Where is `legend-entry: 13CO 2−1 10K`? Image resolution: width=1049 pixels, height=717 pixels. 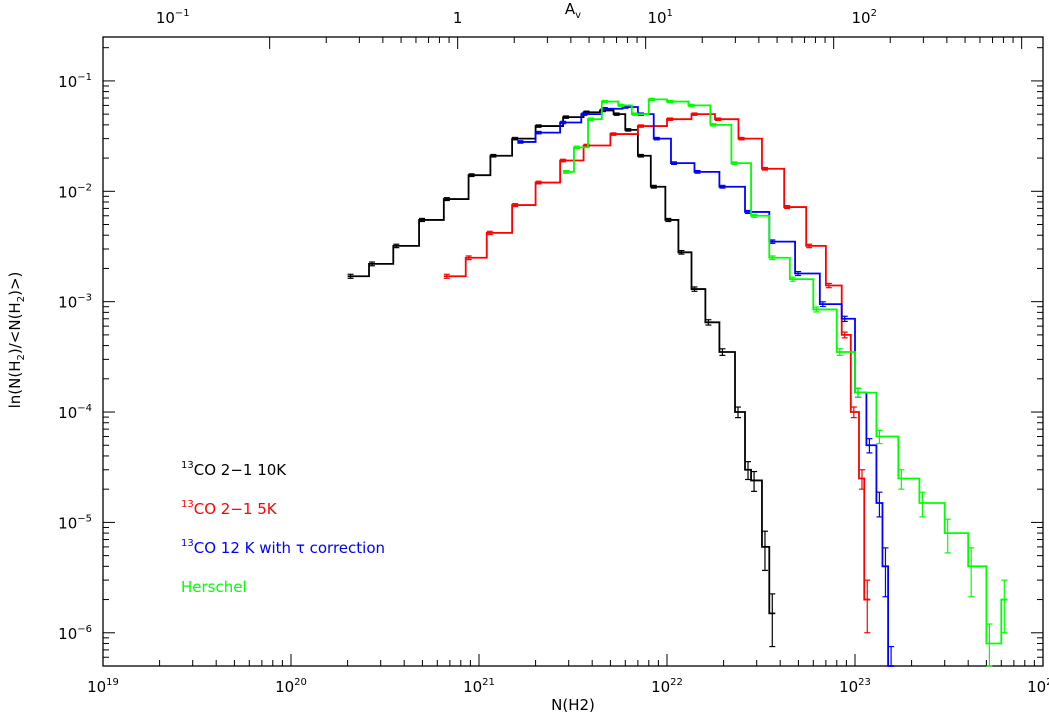
legend-entry: 13CO 2−1 10K is located at coordinates (234, 469).